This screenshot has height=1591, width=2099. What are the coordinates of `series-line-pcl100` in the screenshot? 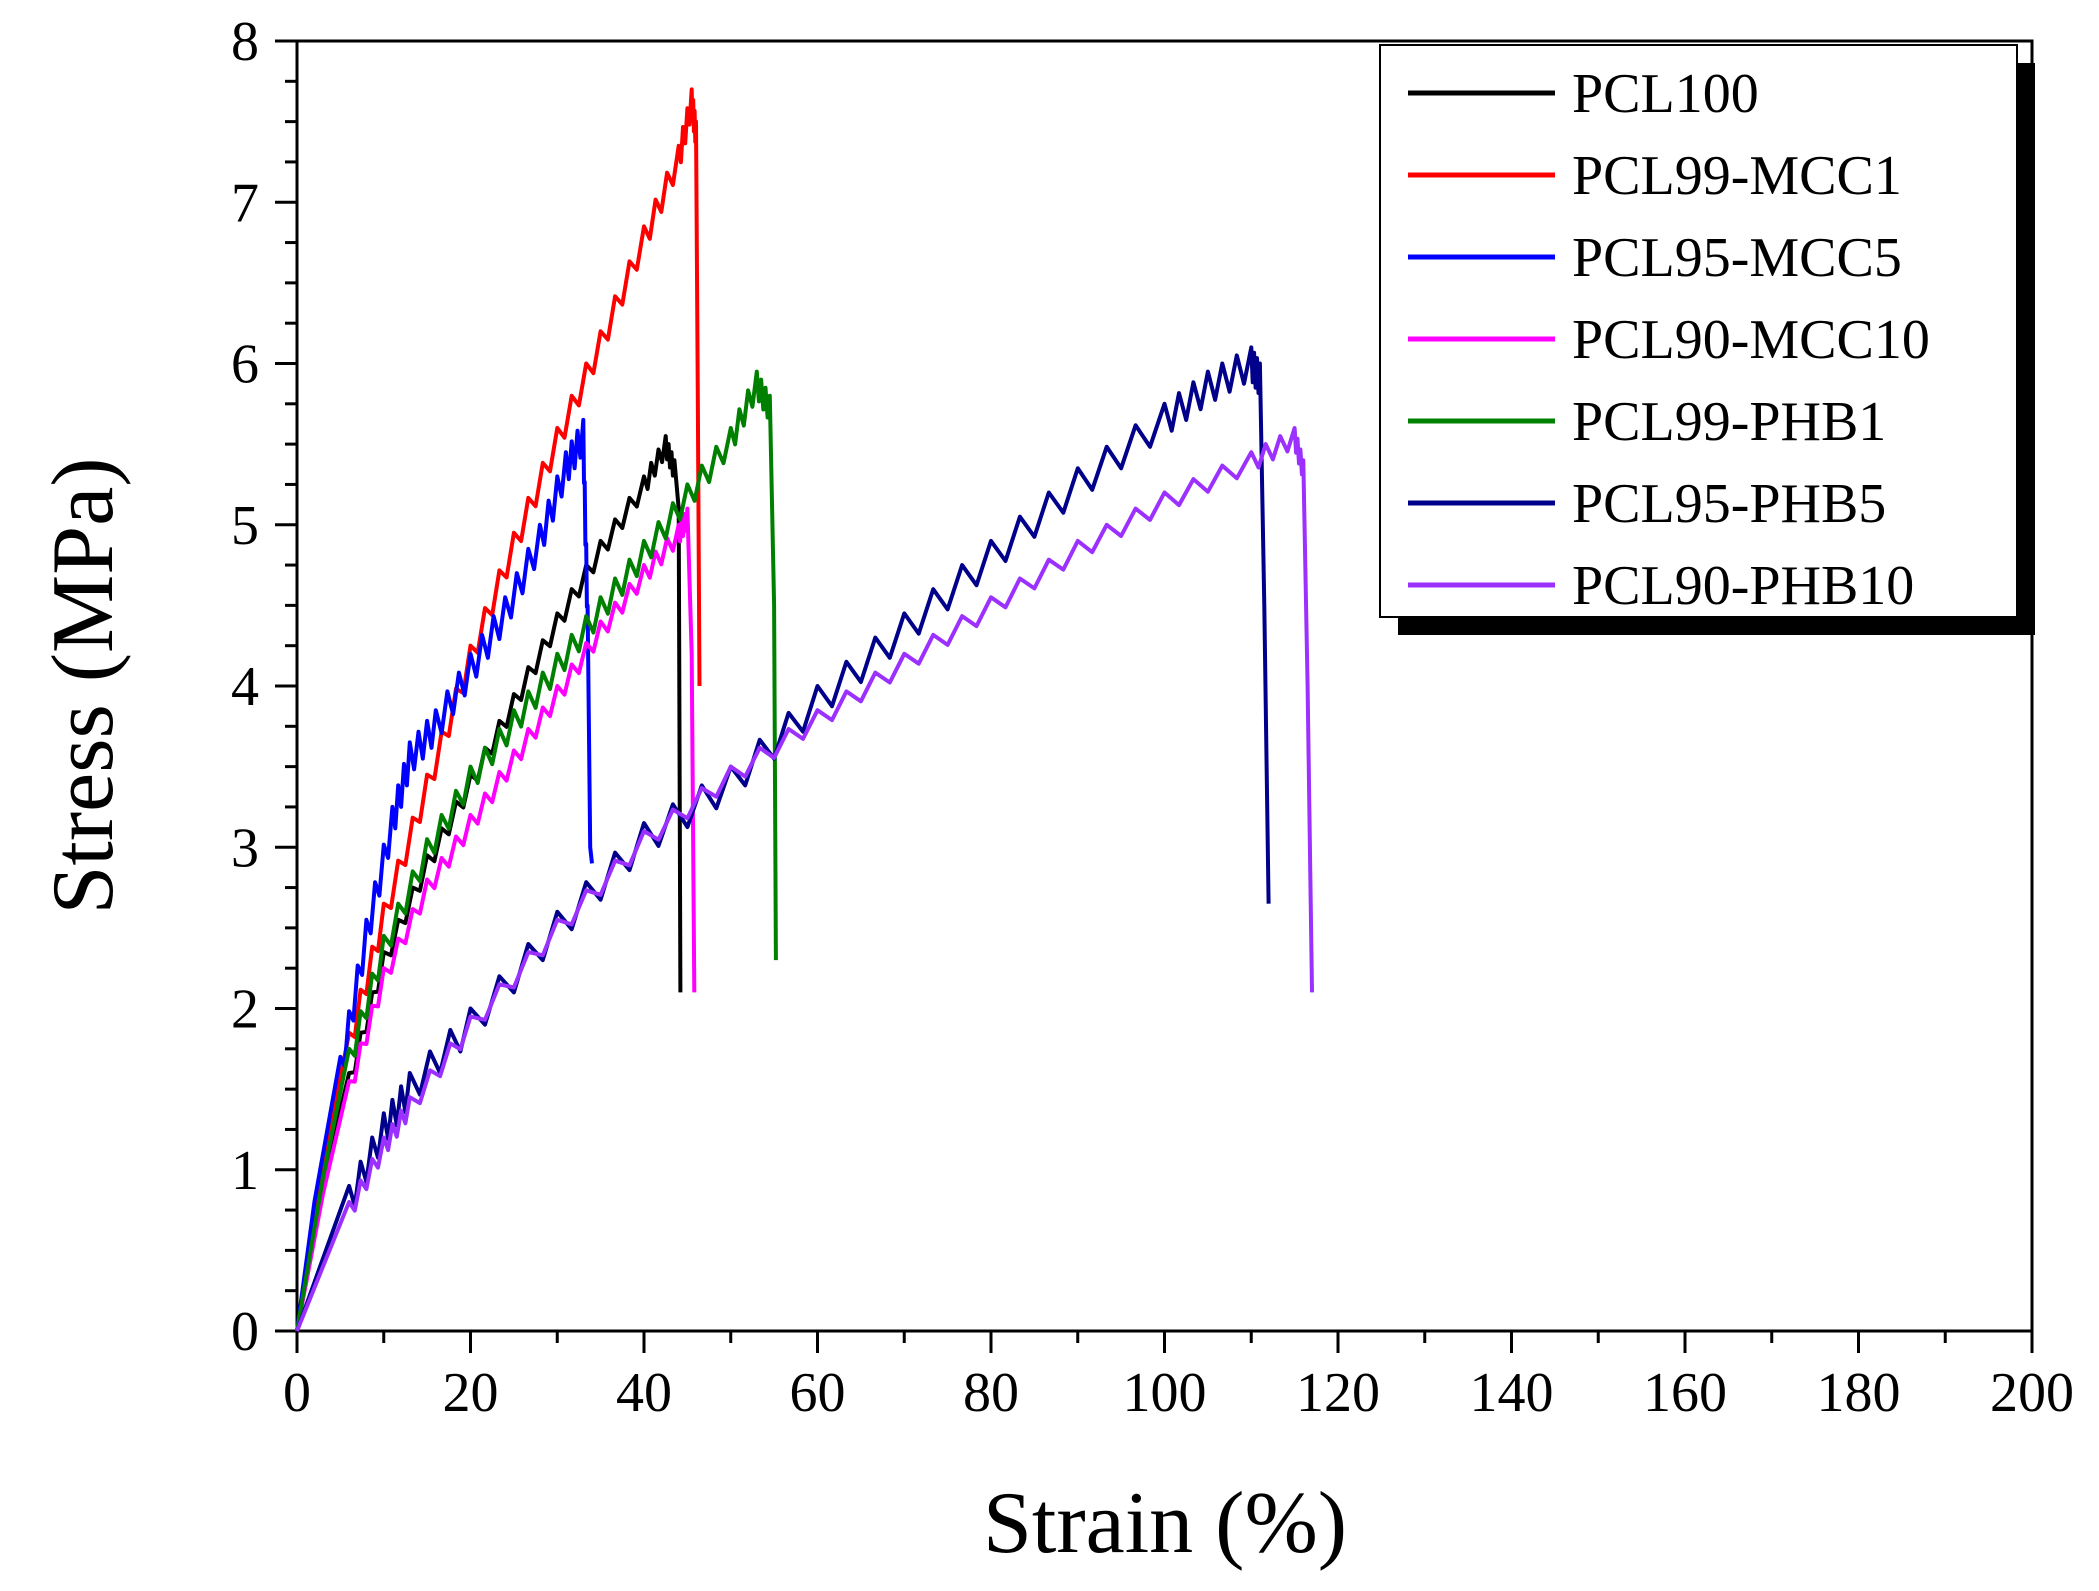 It's located at (489, 883).